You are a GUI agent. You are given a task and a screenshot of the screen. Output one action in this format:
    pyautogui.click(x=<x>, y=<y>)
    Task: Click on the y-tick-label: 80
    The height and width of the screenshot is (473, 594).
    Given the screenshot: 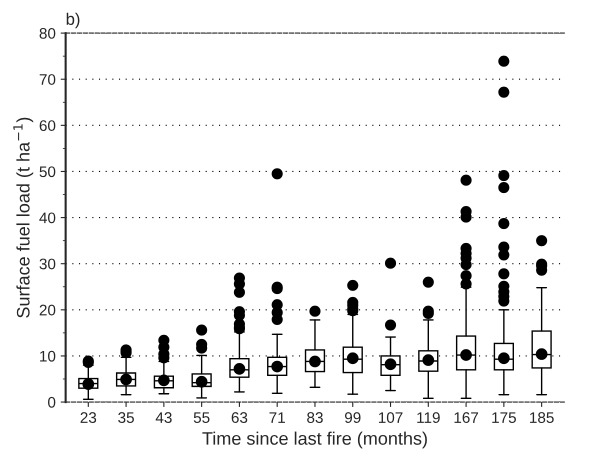 What is the action you would take?
    pyautogui.click(x=48, y=33)
    